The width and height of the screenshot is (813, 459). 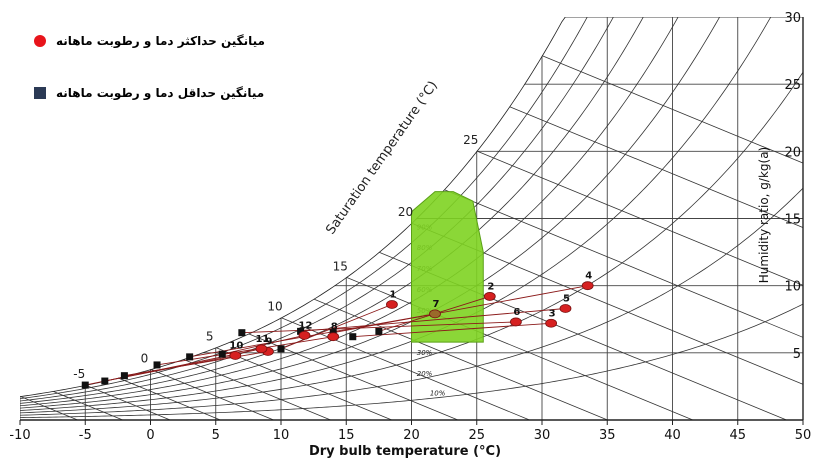 I want to click on saturation-tick-label: 15, so click(x=340, y=266).